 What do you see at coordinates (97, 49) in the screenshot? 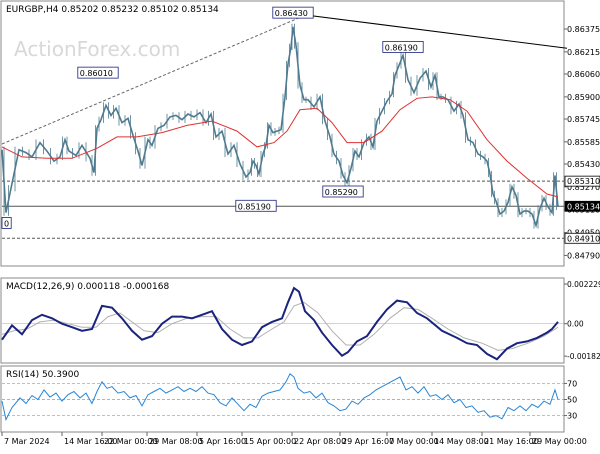
I see `watermark: ActionForex.com` at bounding box center [97, 49].